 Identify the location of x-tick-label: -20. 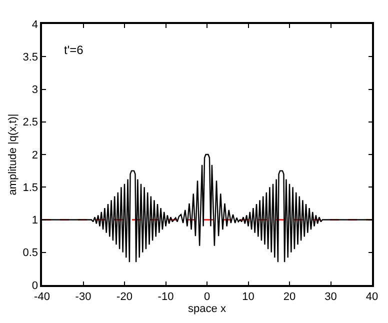
(124, 296).